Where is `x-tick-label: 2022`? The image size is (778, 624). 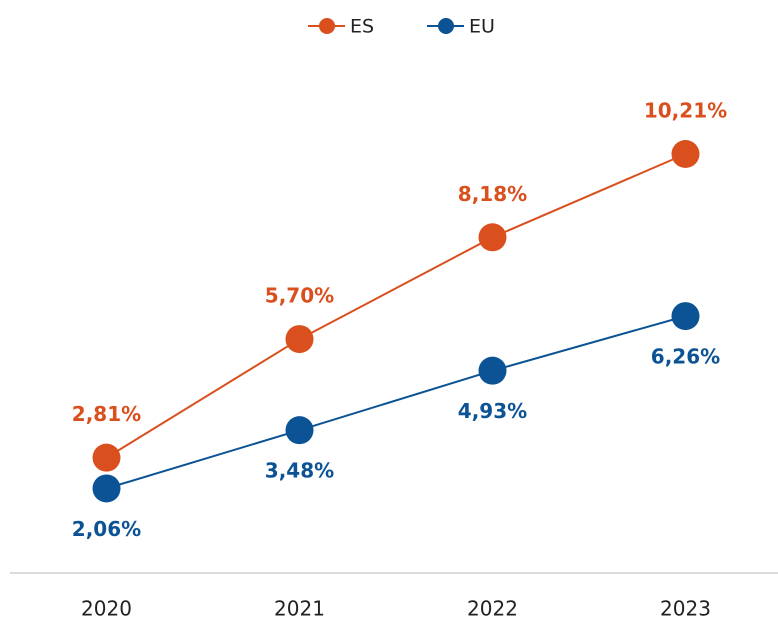
x-tick-label: 2022 is located at coordinates (492, 609).